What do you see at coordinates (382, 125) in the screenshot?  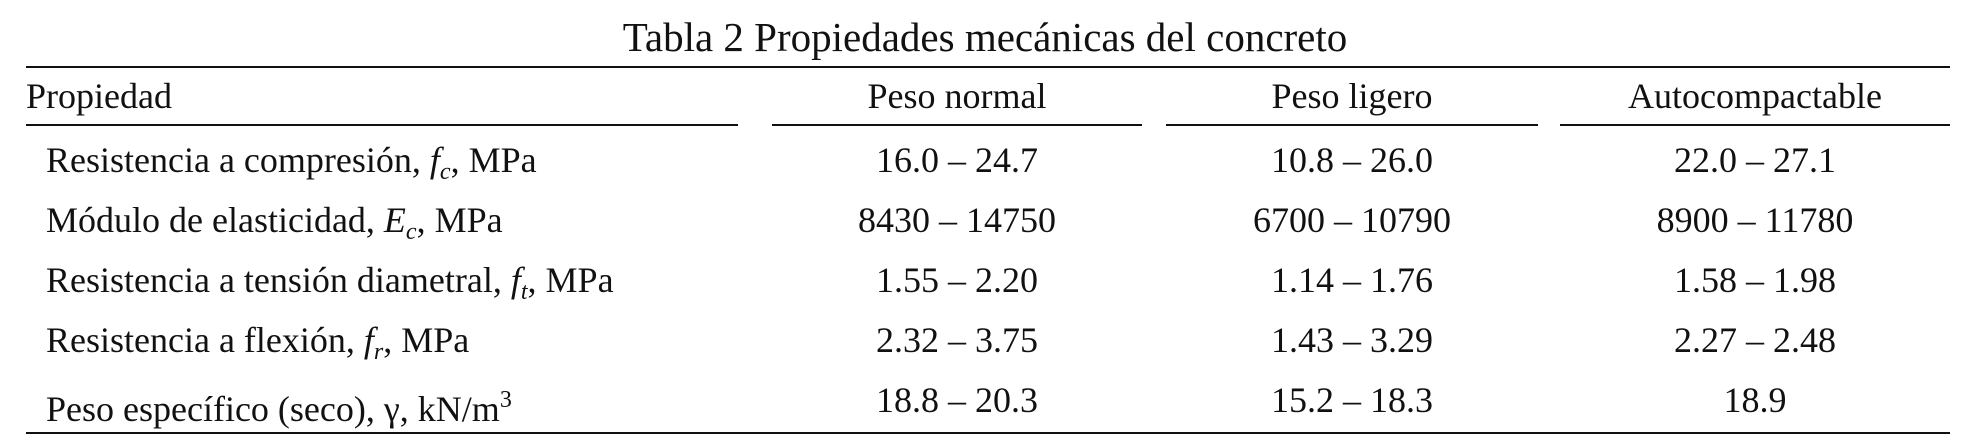 I see `header-rule-property` at bounding box center [382, 125].